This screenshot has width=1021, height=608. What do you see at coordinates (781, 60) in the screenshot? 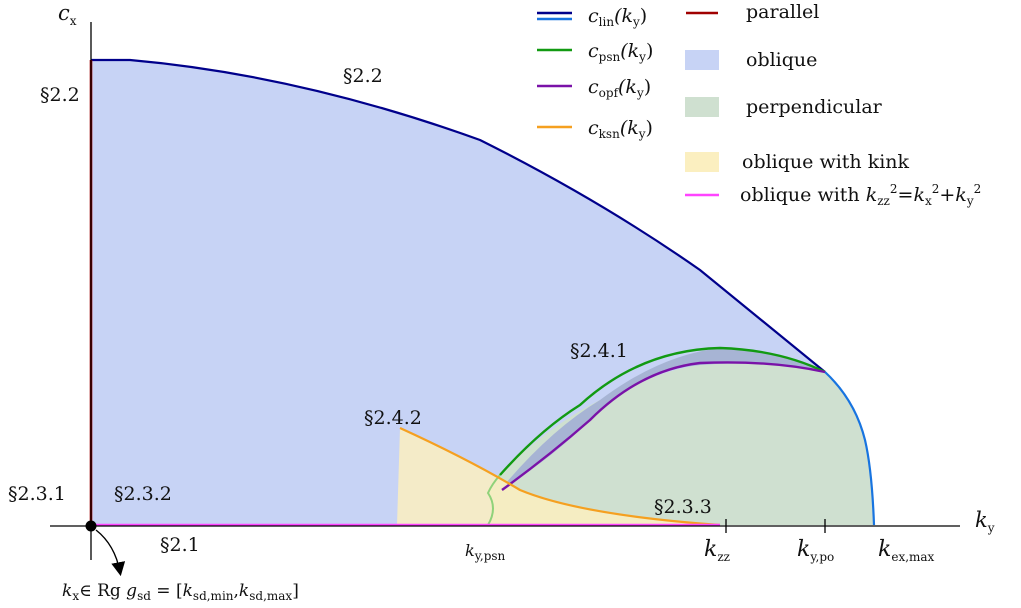
I see `legend-oblique: oblique` at bounding box center [781, 60].